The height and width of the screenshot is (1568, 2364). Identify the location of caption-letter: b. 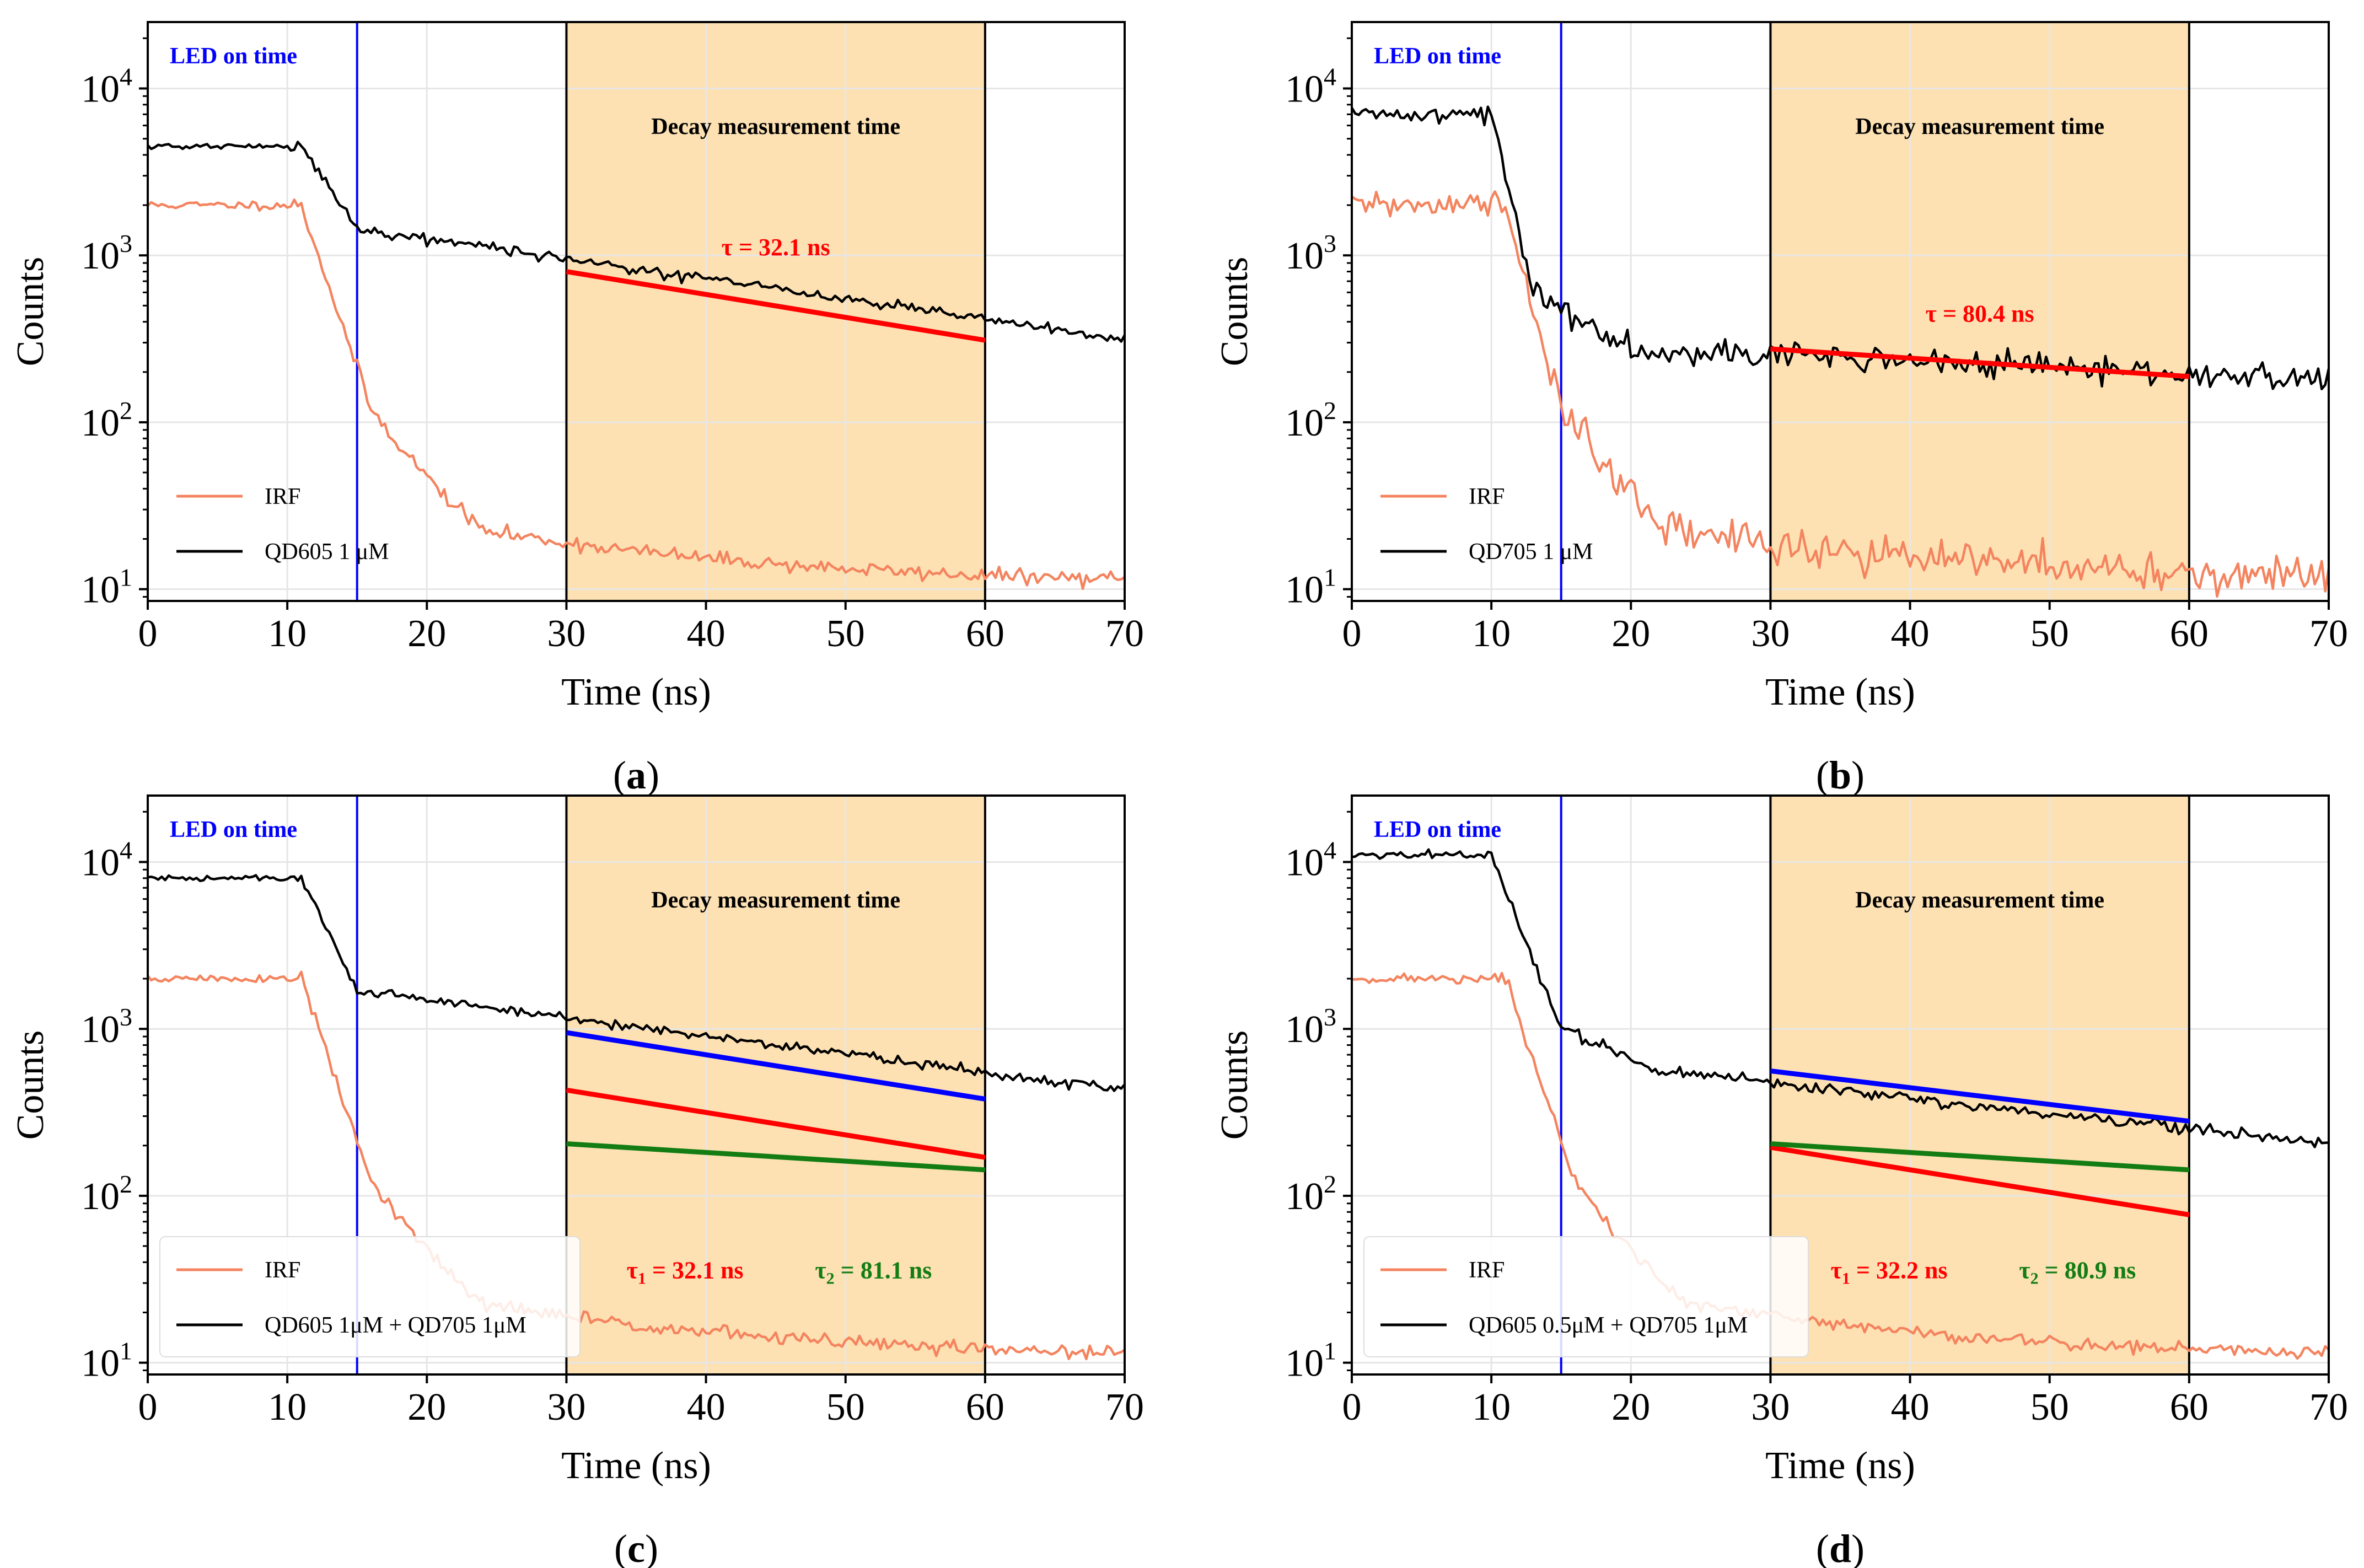
(1840, 775).